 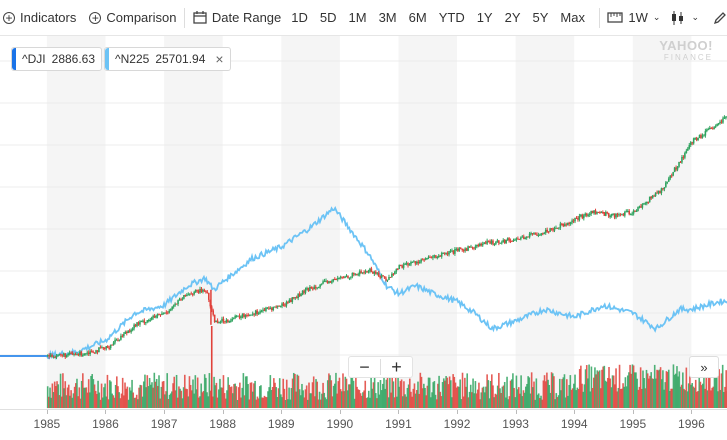 What do you see at coordinates (358, 17) in the screenshot?
I see `range-button-1m: 1M` at bounding box center [358, 17].